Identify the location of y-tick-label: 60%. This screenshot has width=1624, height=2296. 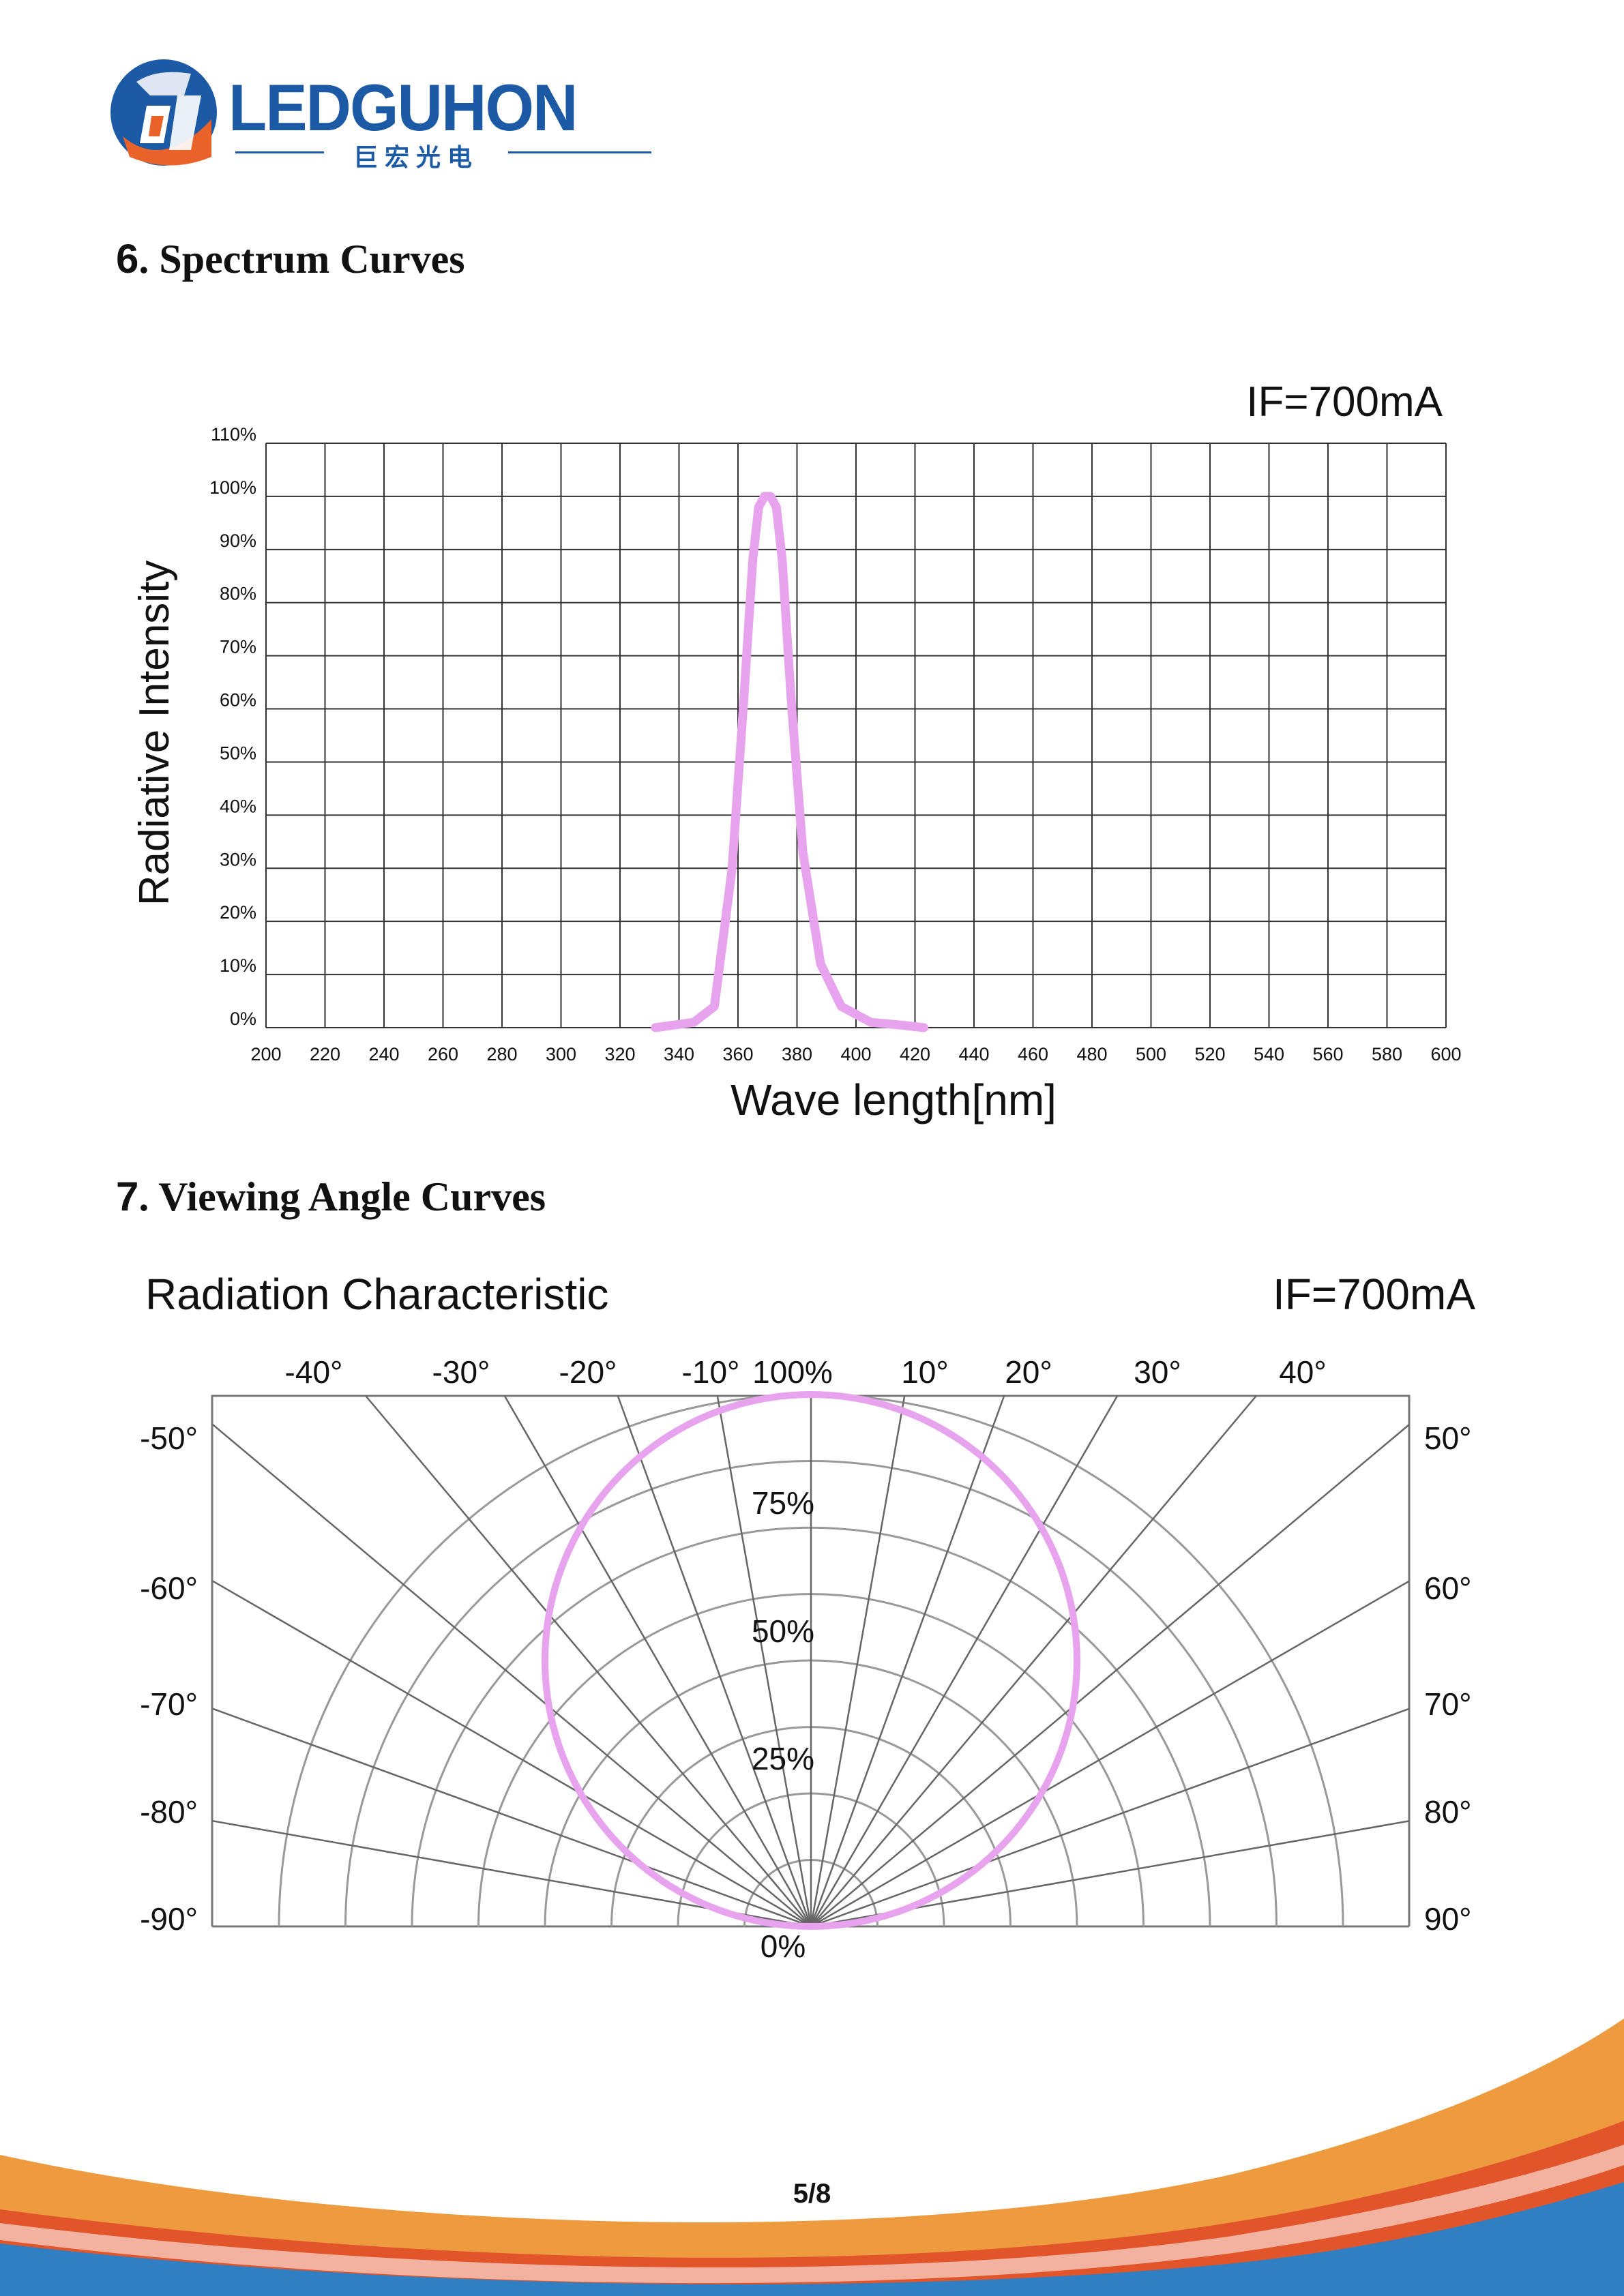
(238, 701).